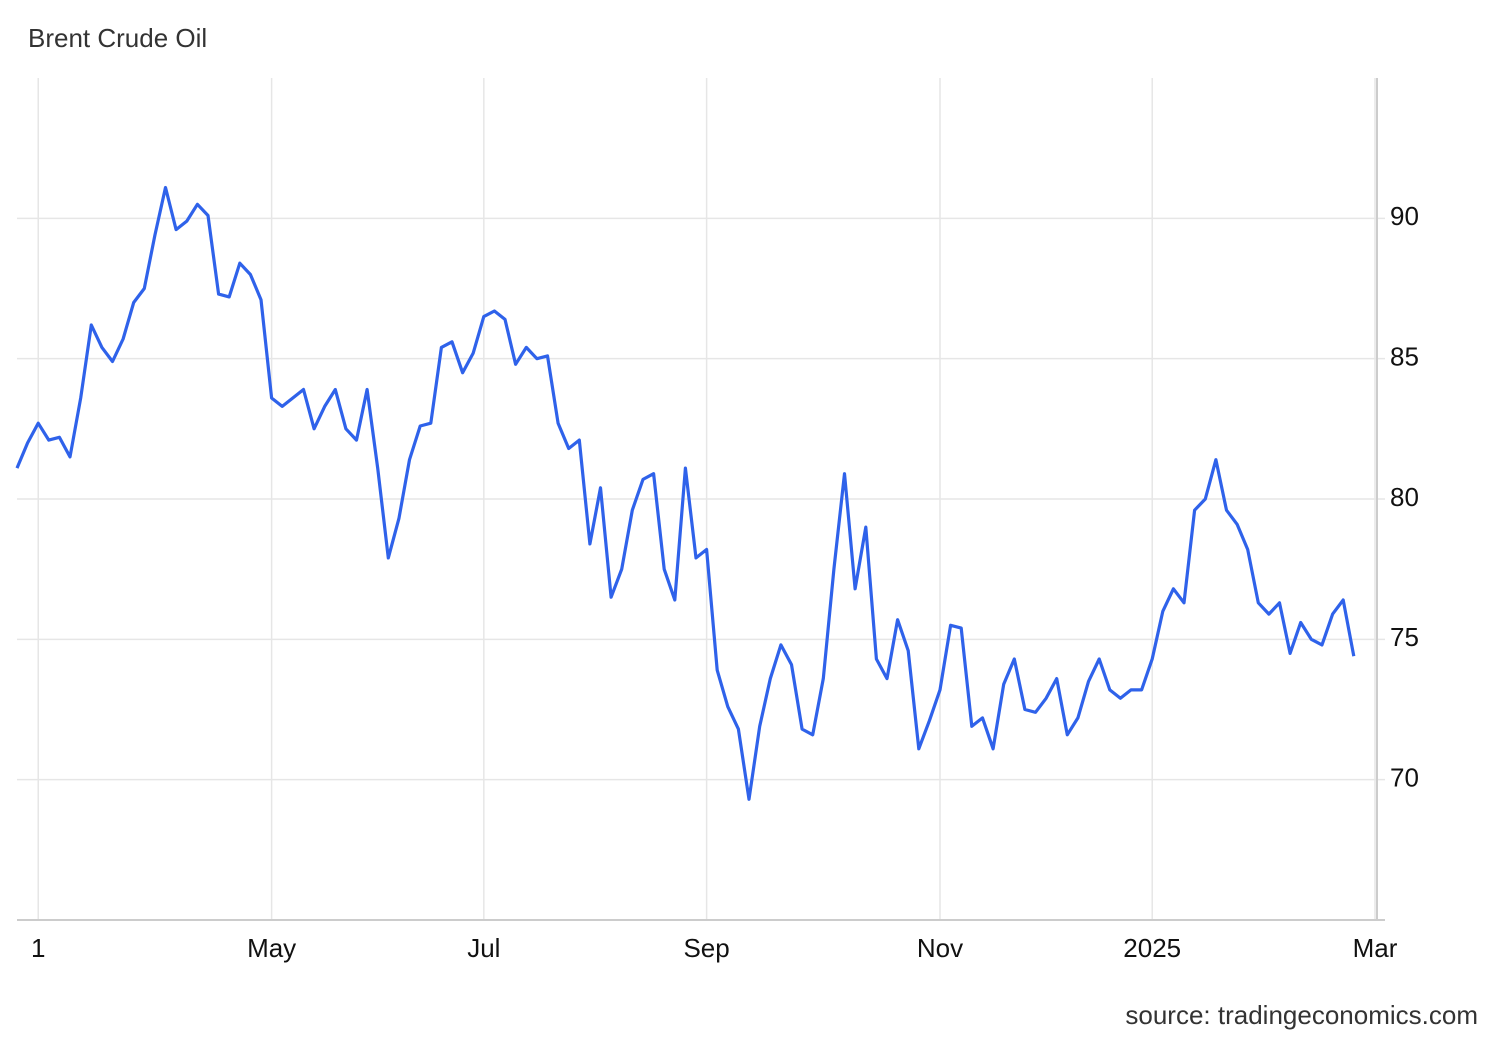 This screenshot has width=1500, height=1040. Describe the element at coordinates (706, 948) in the screenshot. I see `x-tick-label: Sep` at that location.